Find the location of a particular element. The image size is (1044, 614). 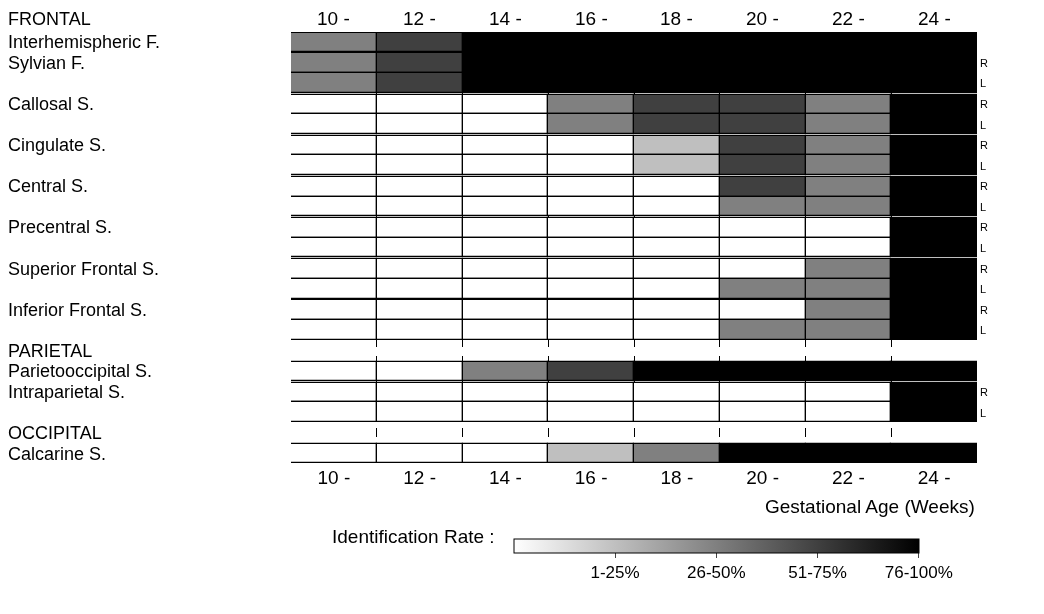

text: FRONTAL is located at coordinates (49, 19).